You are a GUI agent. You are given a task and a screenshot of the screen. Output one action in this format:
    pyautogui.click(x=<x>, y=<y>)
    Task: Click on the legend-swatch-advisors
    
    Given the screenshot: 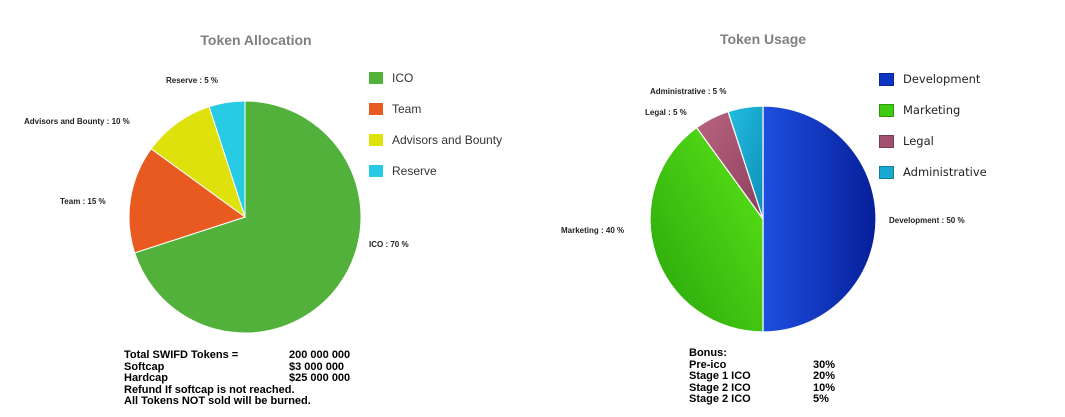 What is the action you would take?
    pyautogui.click(x=376, y=140)
    